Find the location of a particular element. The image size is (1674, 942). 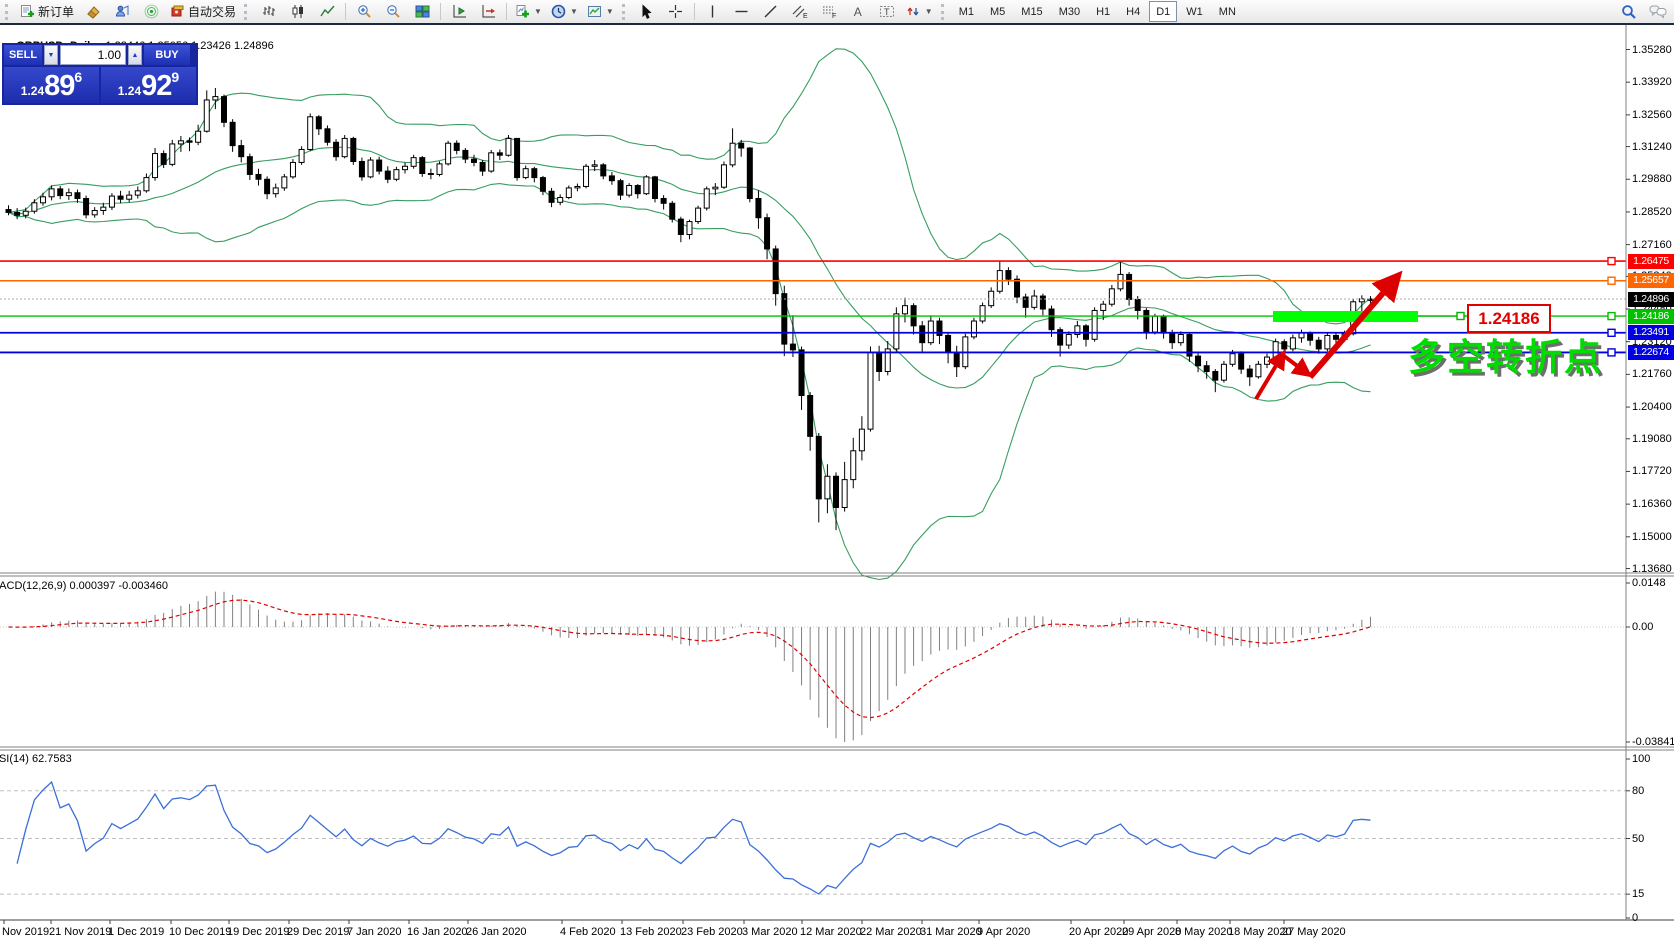

arrows-shapes-icon is located at coordinates (913, 11).